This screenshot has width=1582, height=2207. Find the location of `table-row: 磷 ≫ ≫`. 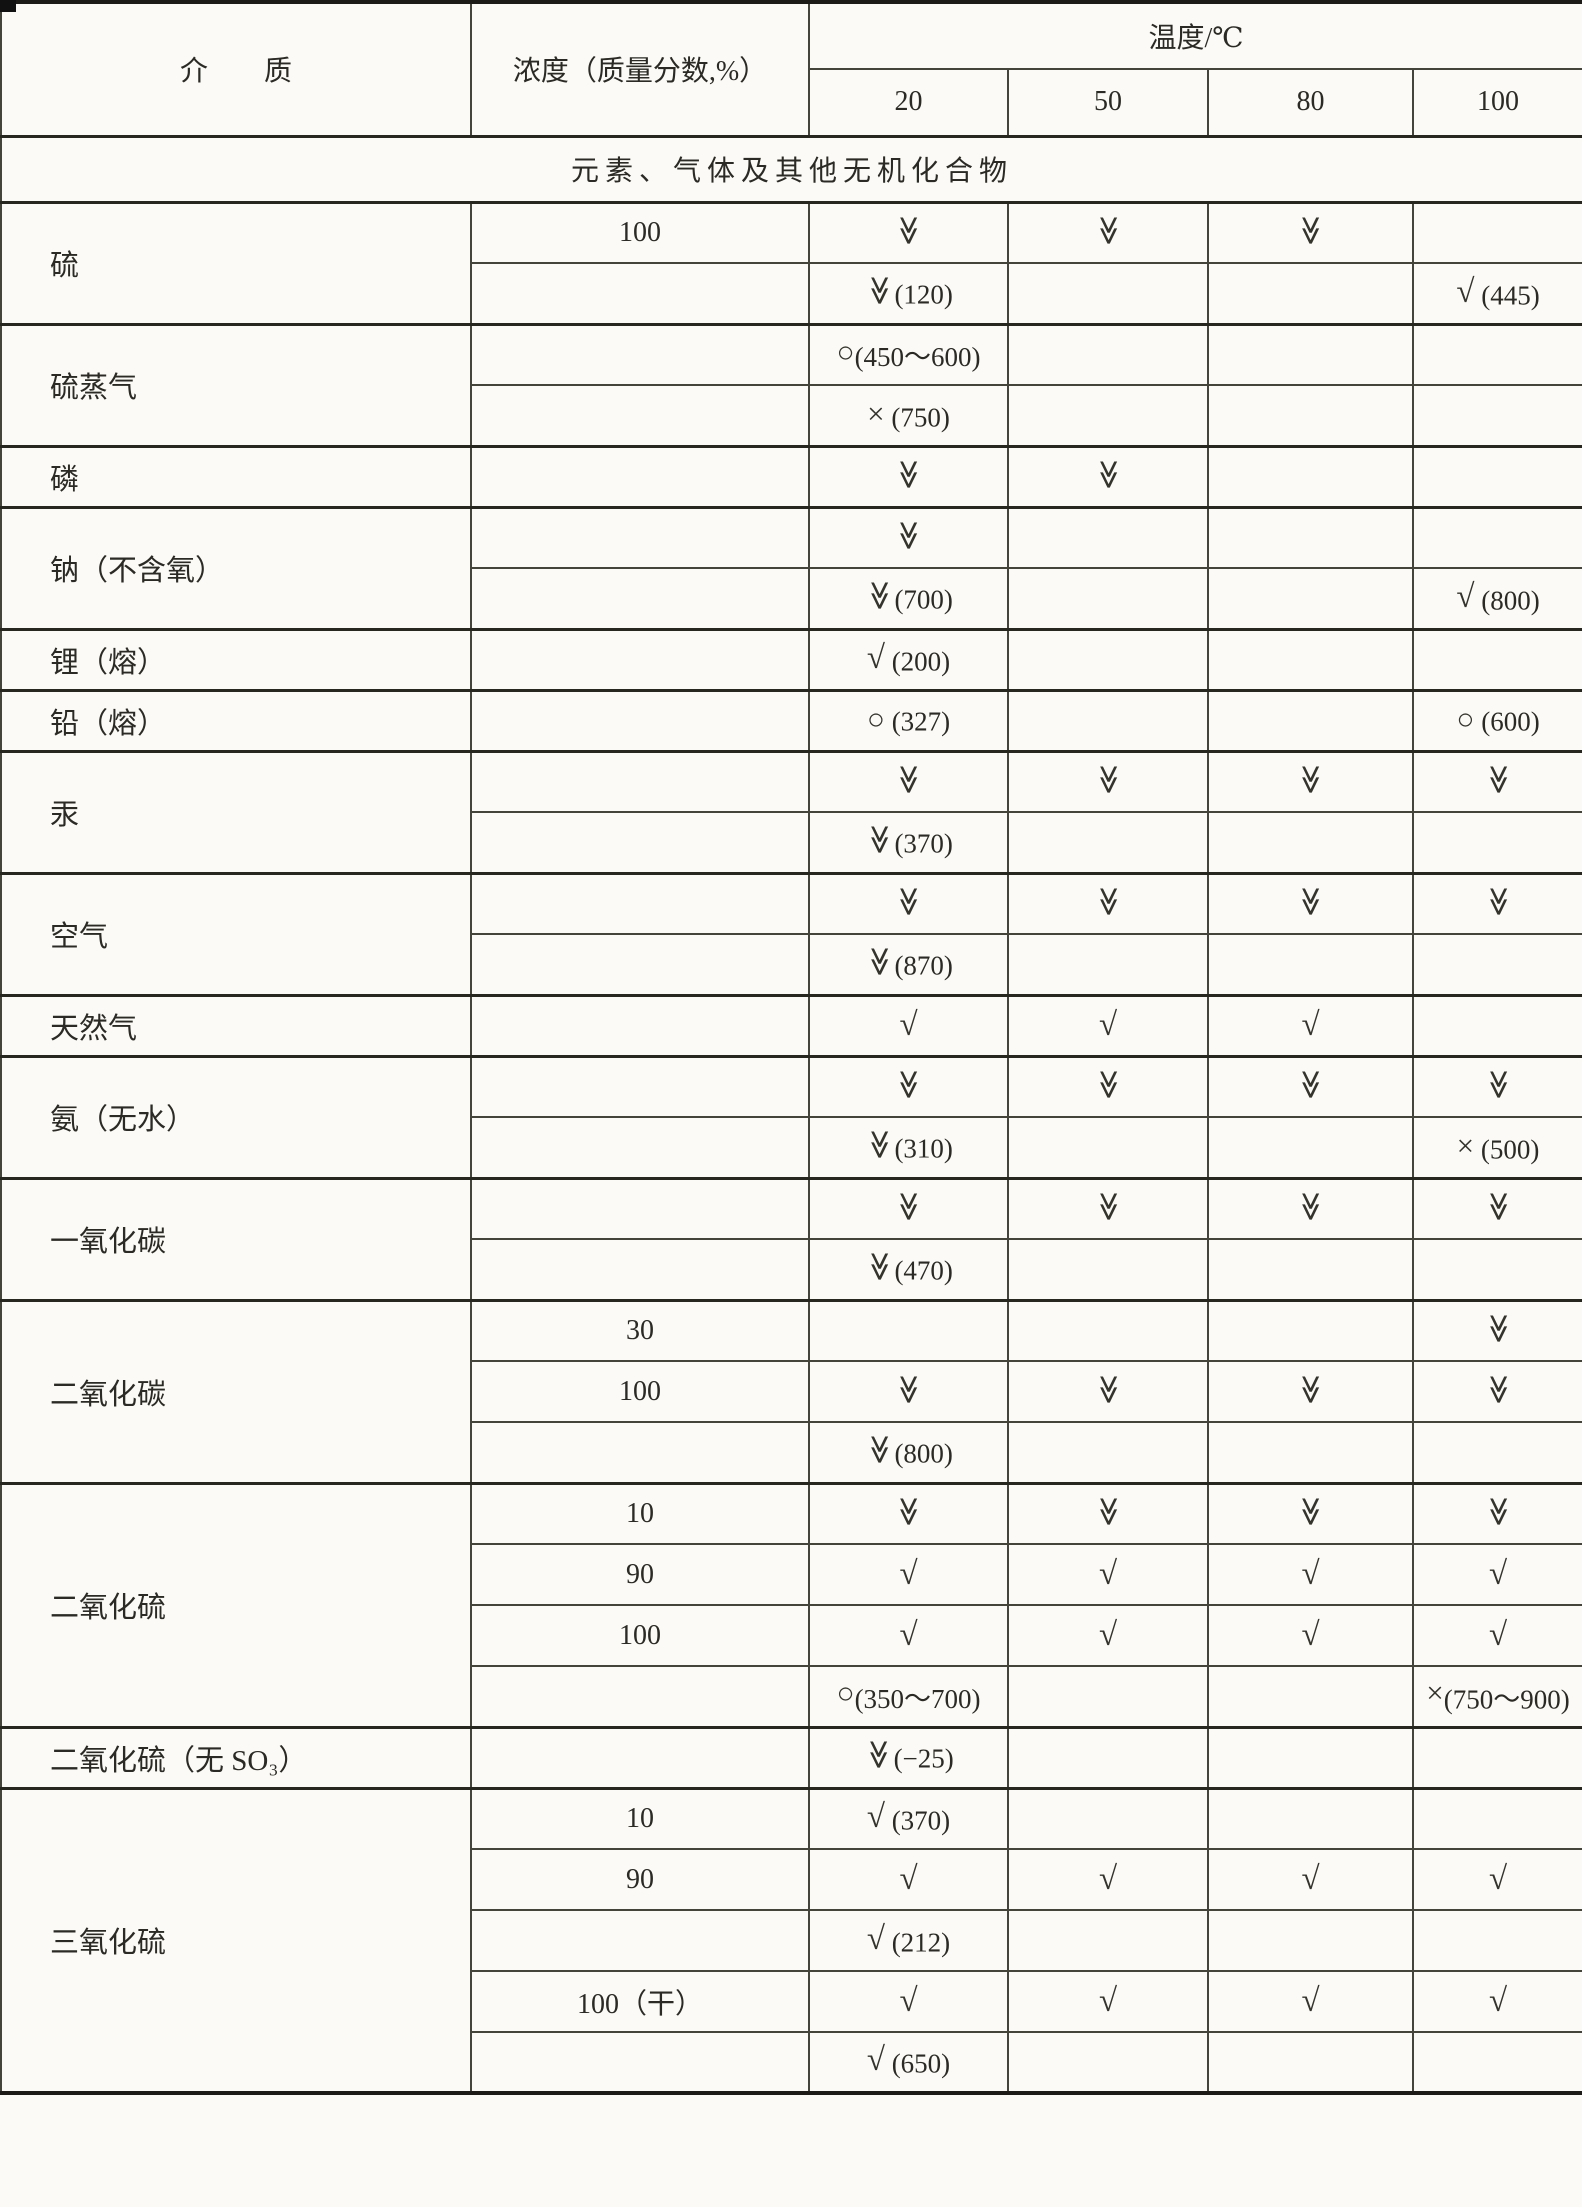

table-row: 磷 ≫ ≫ is located at coordinates (791, 476).